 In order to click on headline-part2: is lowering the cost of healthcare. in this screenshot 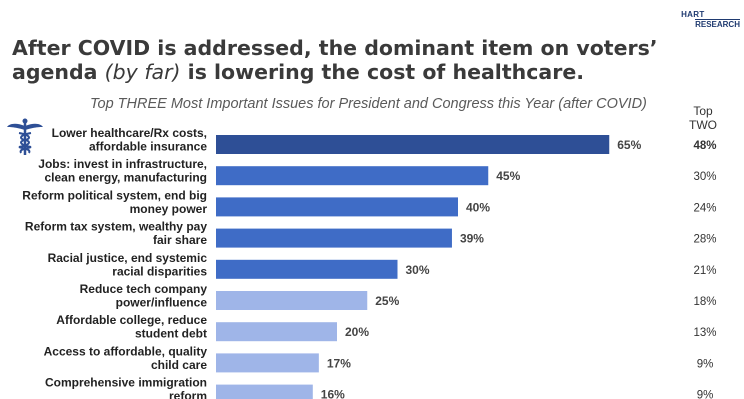, I will do `click(382, 72)`.